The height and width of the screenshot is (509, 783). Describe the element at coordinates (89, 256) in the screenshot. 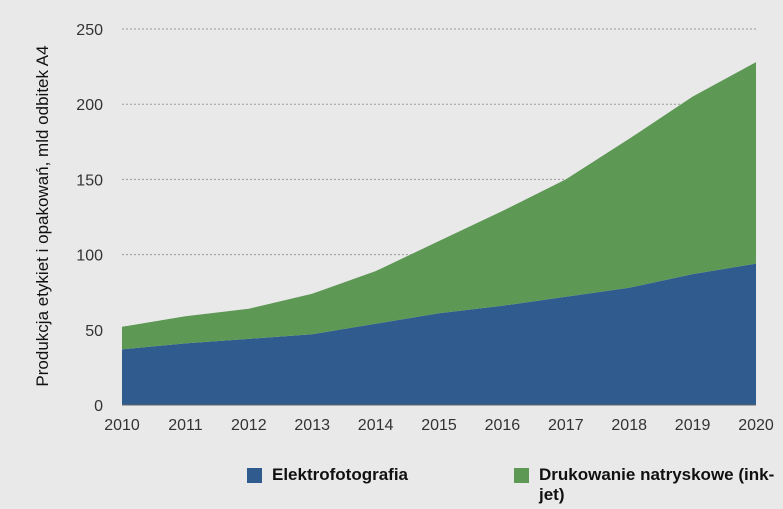

I see `y-tick-label: 100` at that location.